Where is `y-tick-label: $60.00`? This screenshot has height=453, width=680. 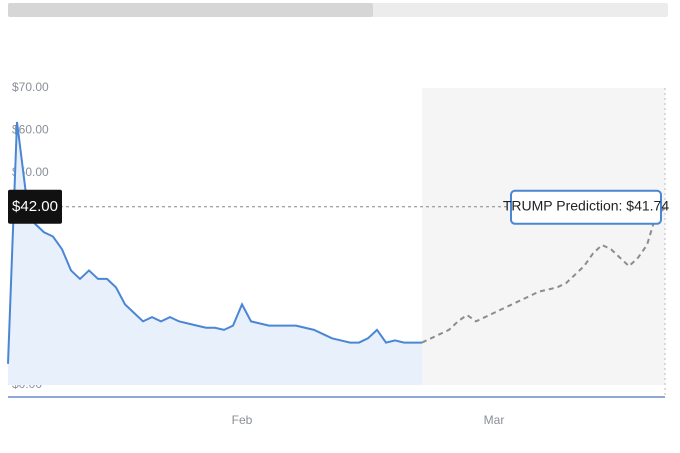 y-tick-label: $60.00 is located at coordinates (30, 130).